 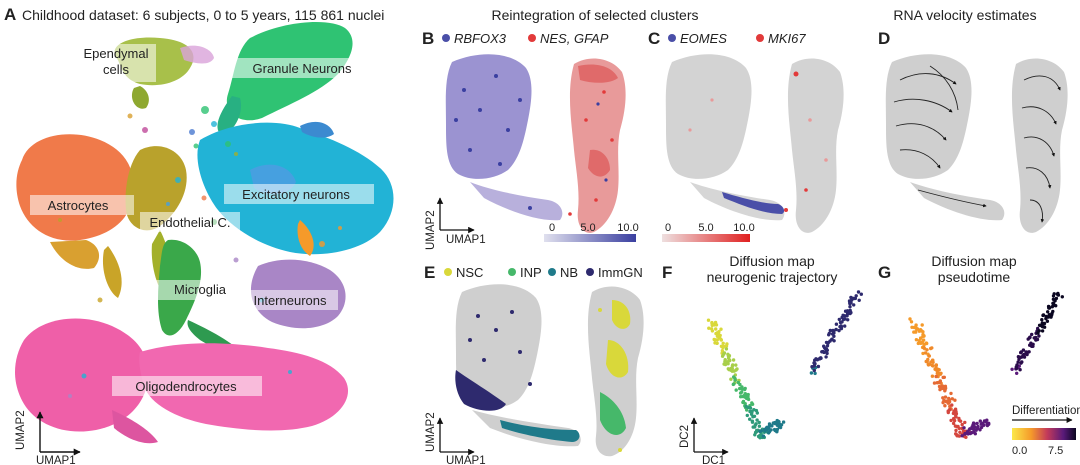 I want to click on scale-b-tick-0: 0, so click(x=552, y=228).